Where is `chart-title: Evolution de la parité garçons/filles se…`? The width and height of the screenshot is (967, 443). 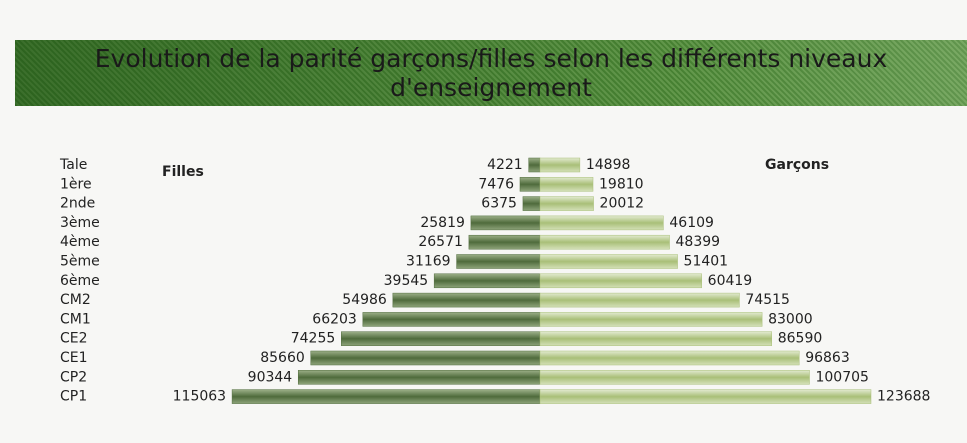 chart-title: Evolution de la parité garçons/filles se… is located at coordinates (491, 73).